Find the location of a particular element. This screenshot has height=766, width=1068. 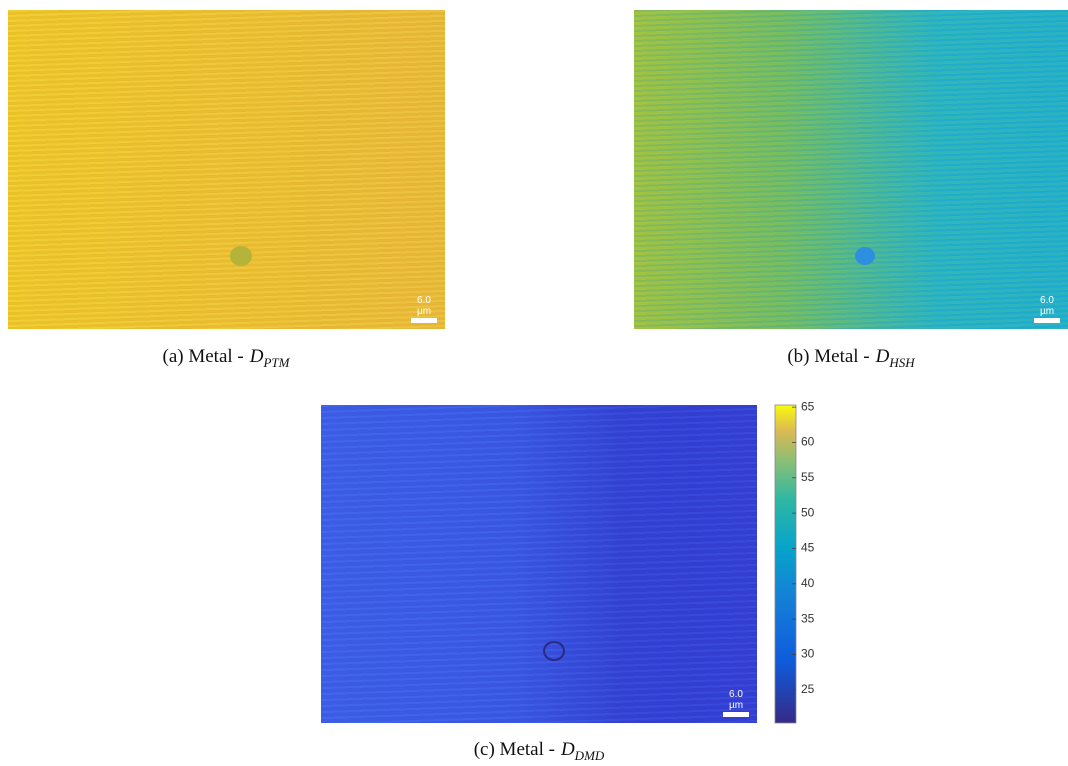

tick-label: 50 is located at coordinates (808, 512).